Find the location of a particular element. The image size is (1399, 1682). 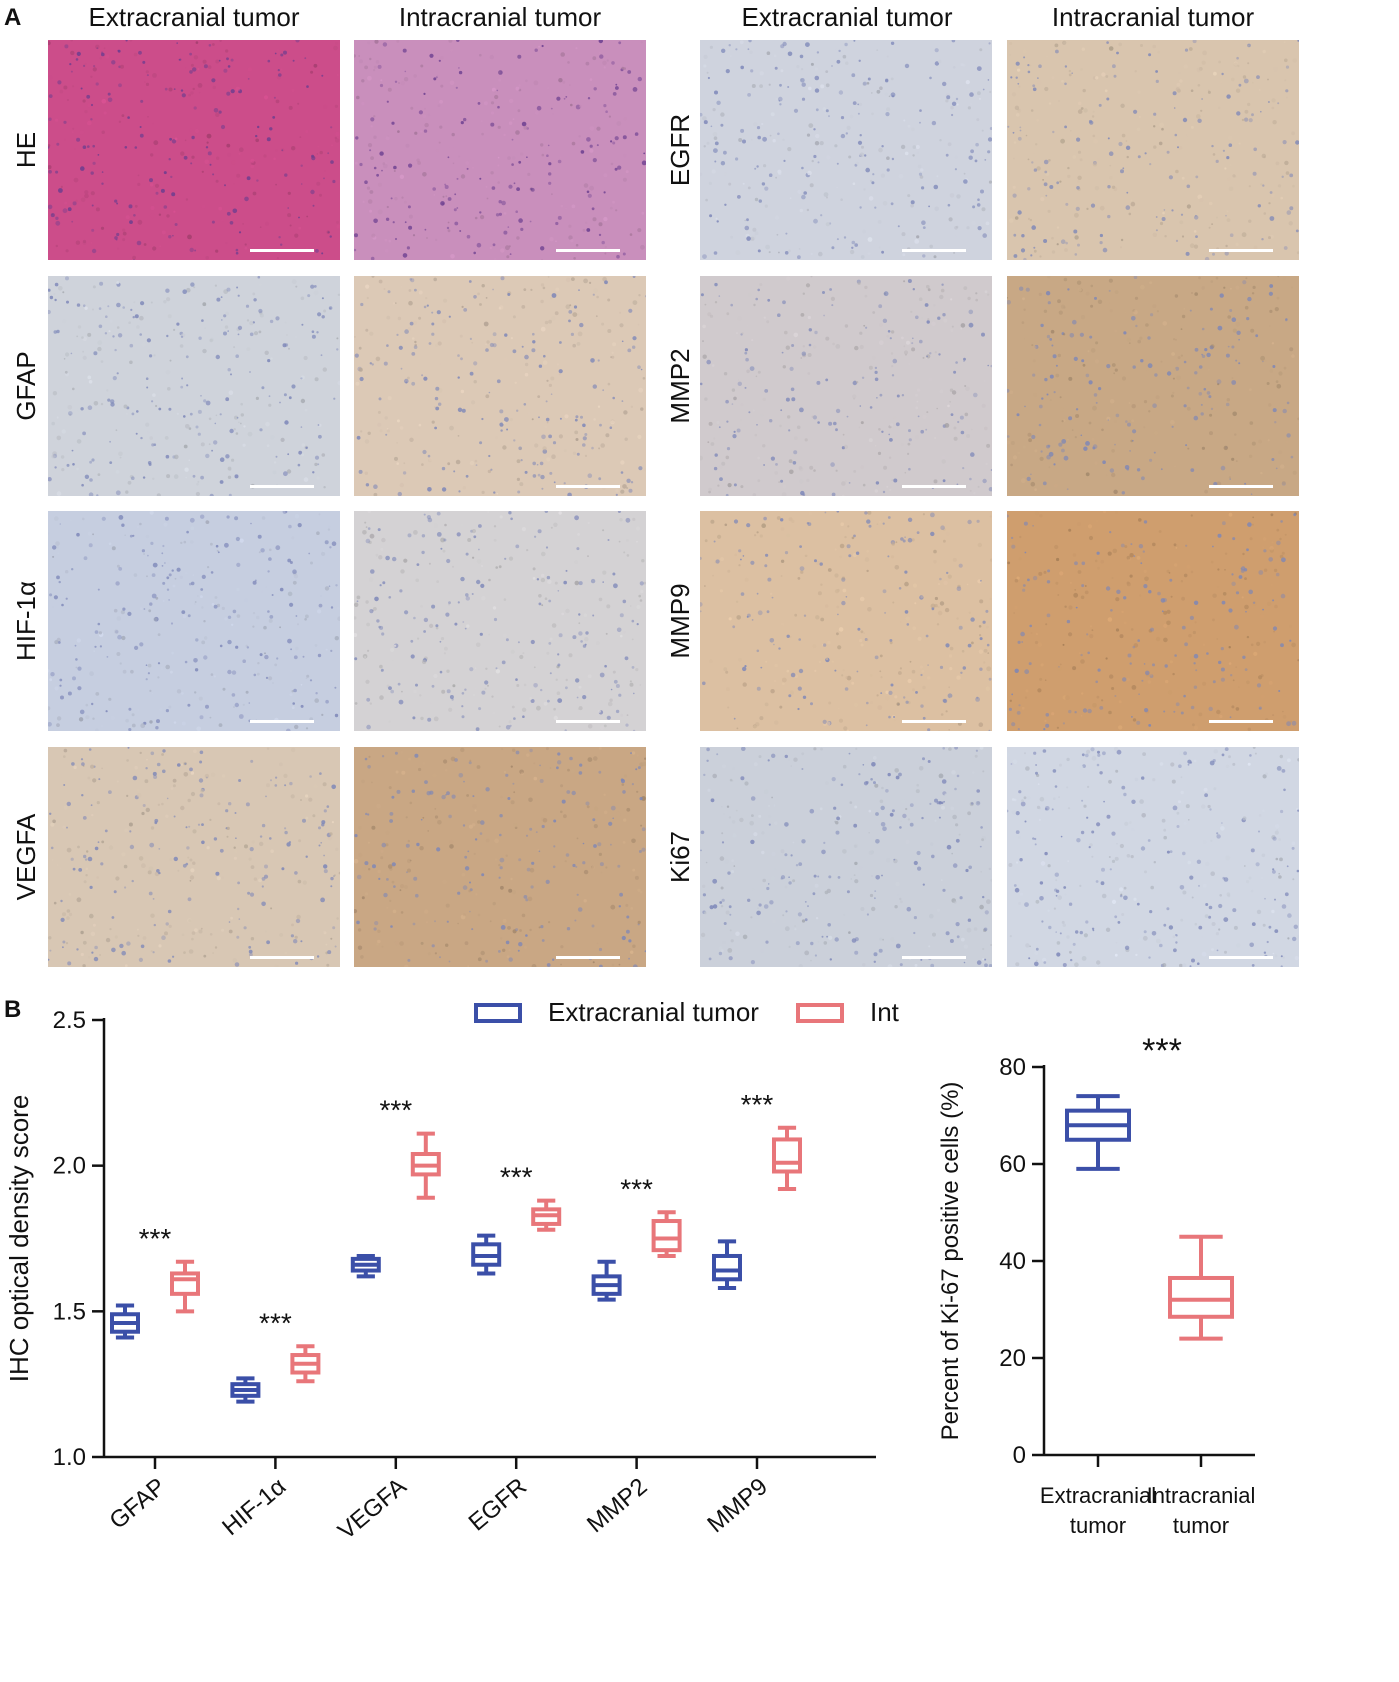

stain-label-ki67: Ki67 is located at coordinates (680, 857).